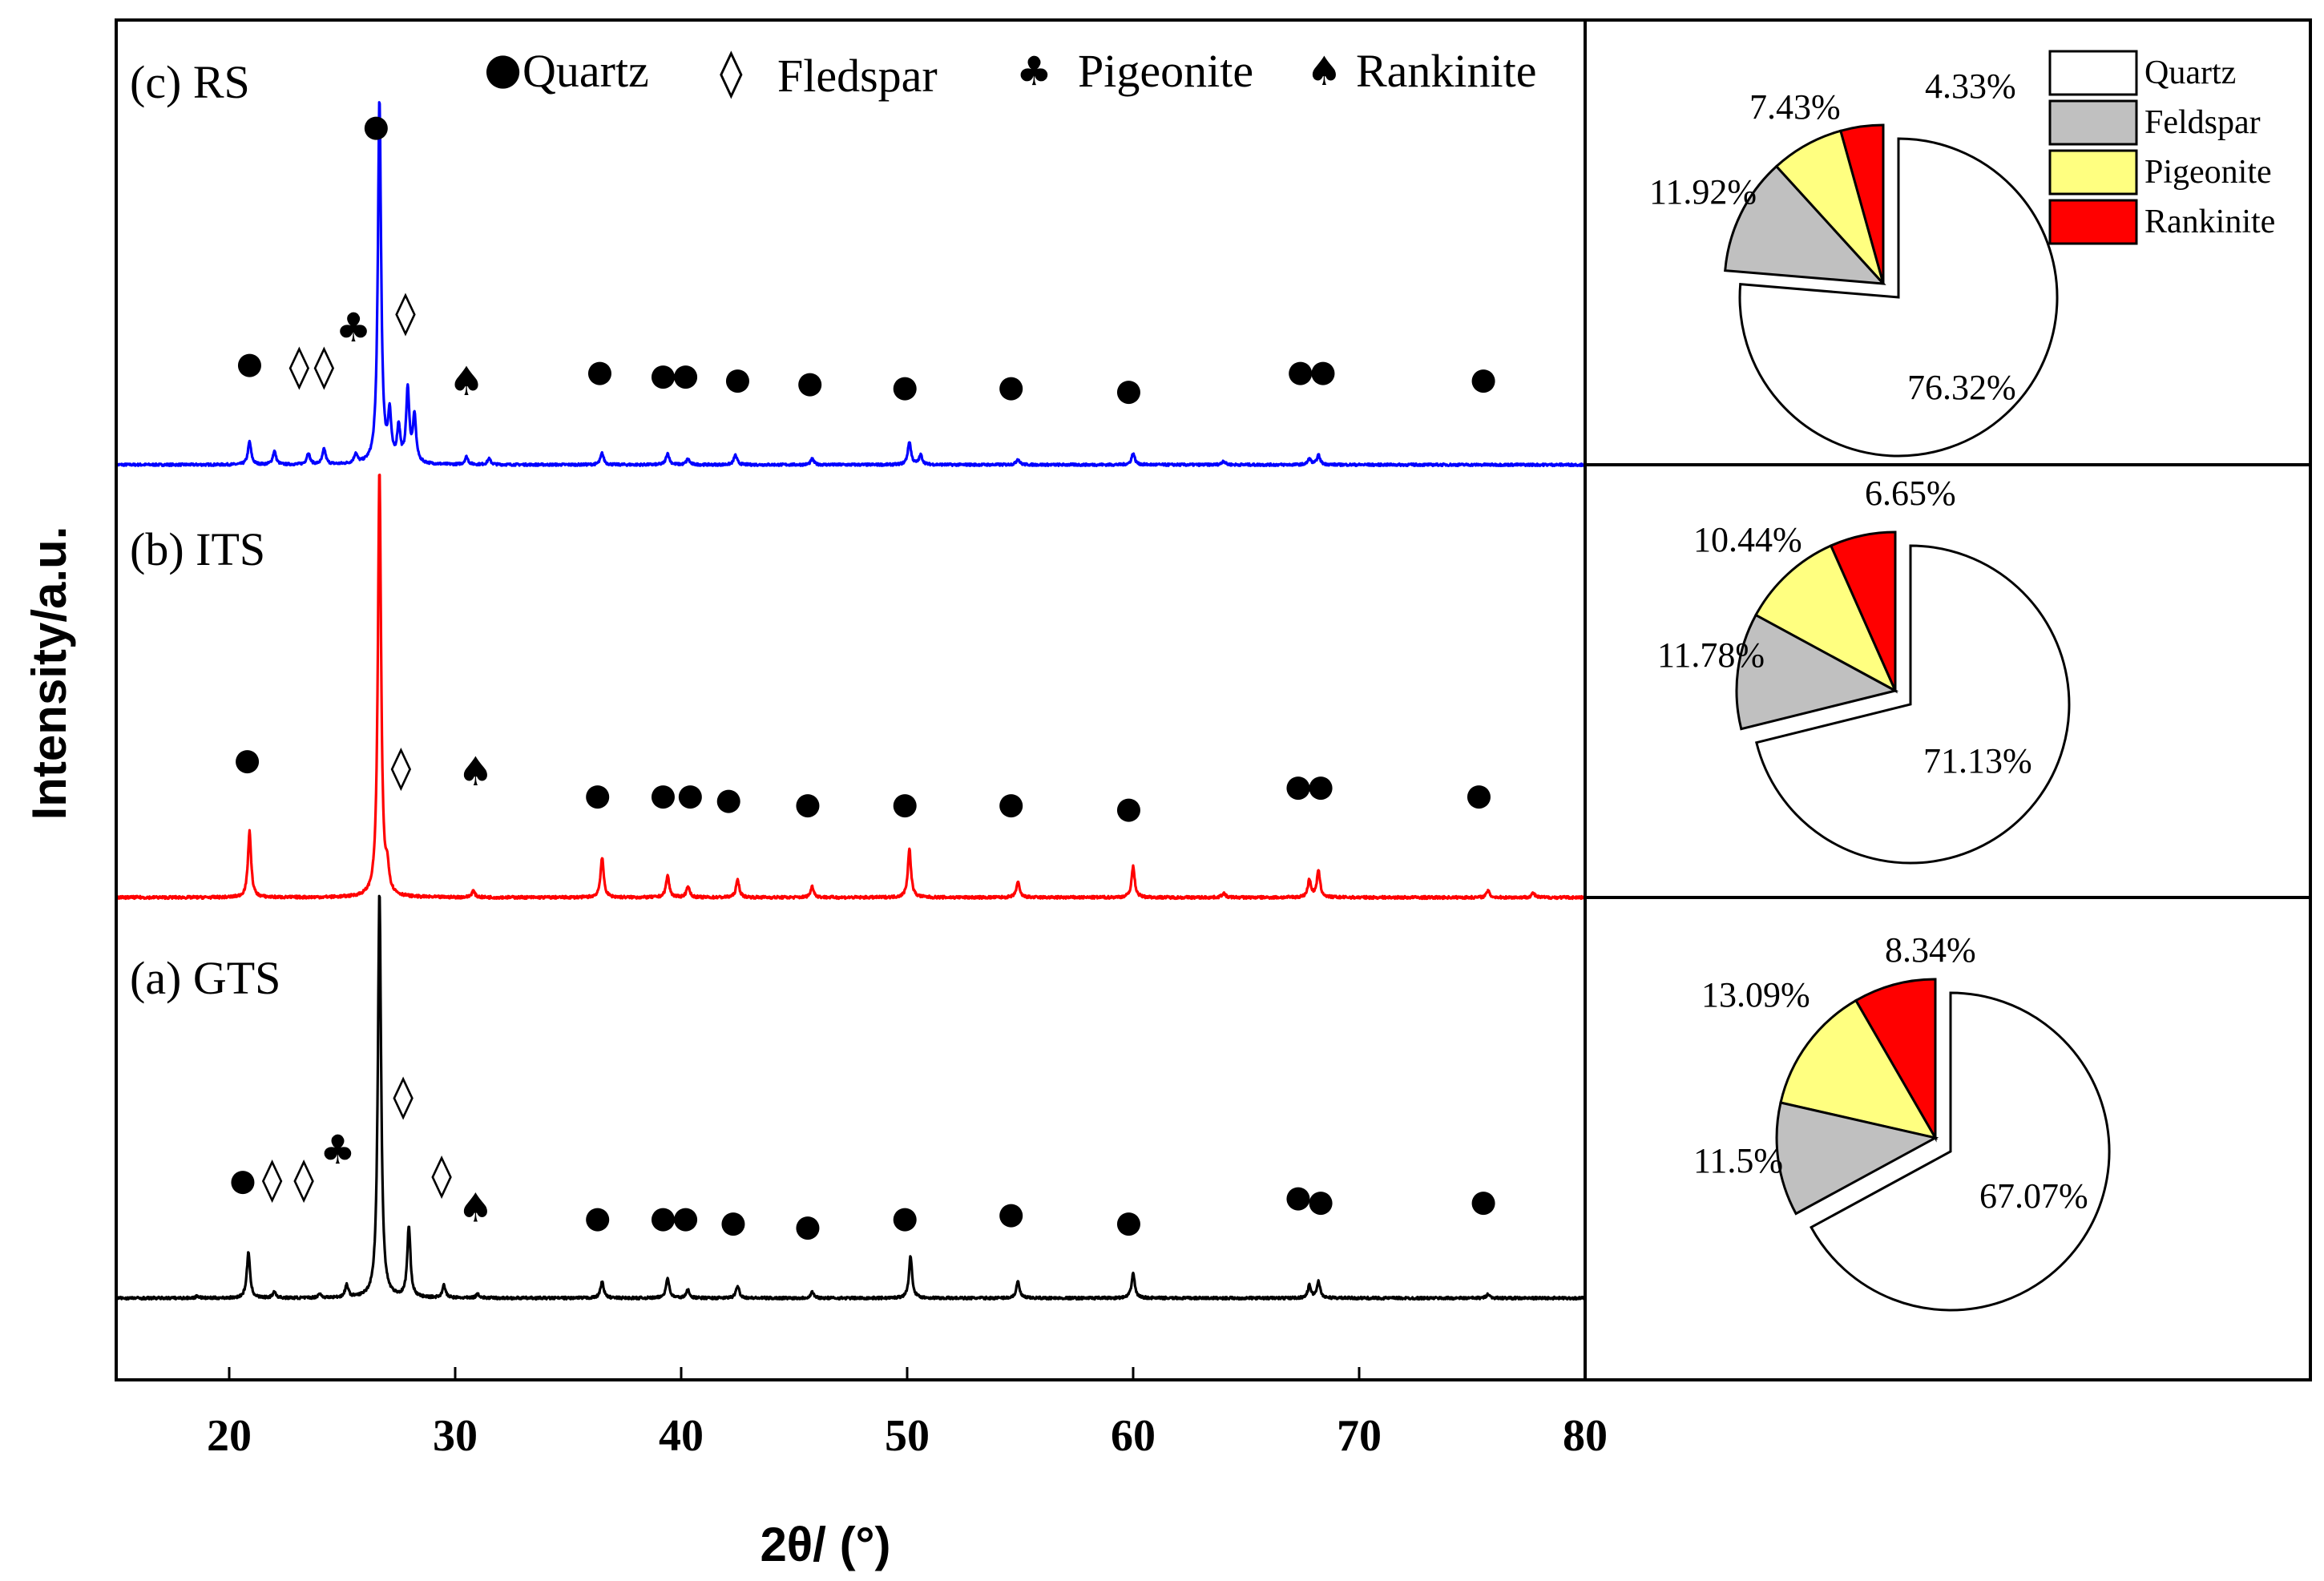  What do you see at coordinates (2093, 173) in the screenshot?
I see `pie-legend-swatch-pigeonite` at bounding box center [2093, 173].